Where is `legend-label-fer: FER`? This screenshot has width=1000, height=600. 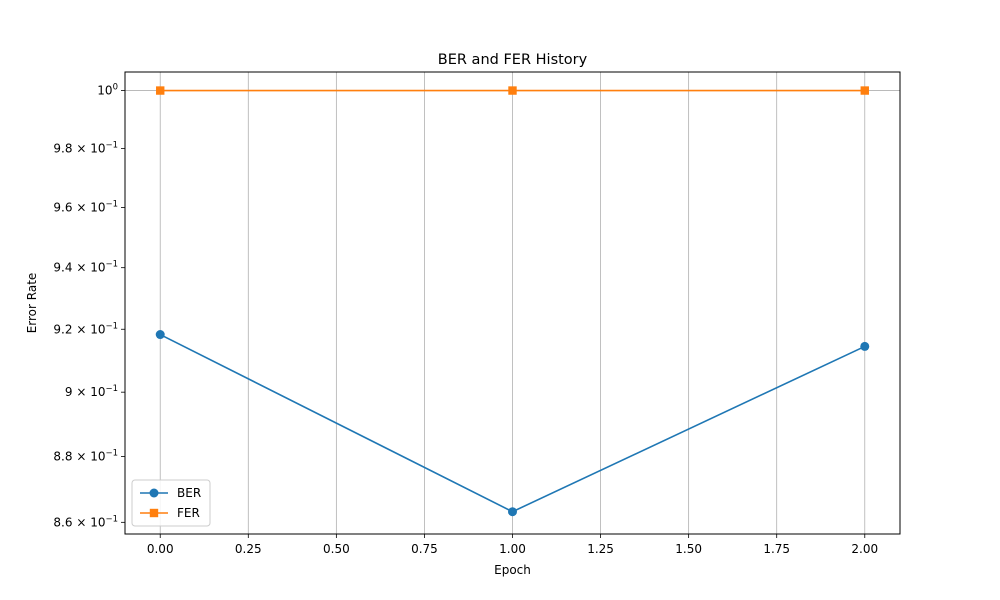
legend-label-fer: FER is located at coordinates (188, 513).